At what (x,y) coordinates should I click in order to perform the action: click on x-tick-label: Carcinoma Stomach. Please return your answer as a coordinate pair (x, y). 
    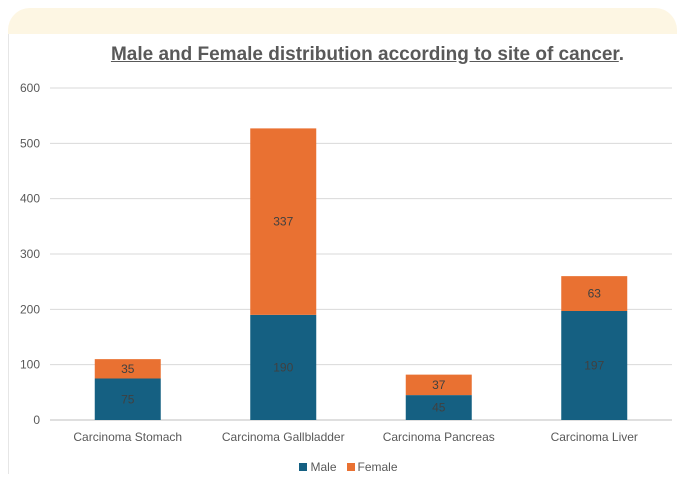
    Looking at the image, I should click on (127, 437).